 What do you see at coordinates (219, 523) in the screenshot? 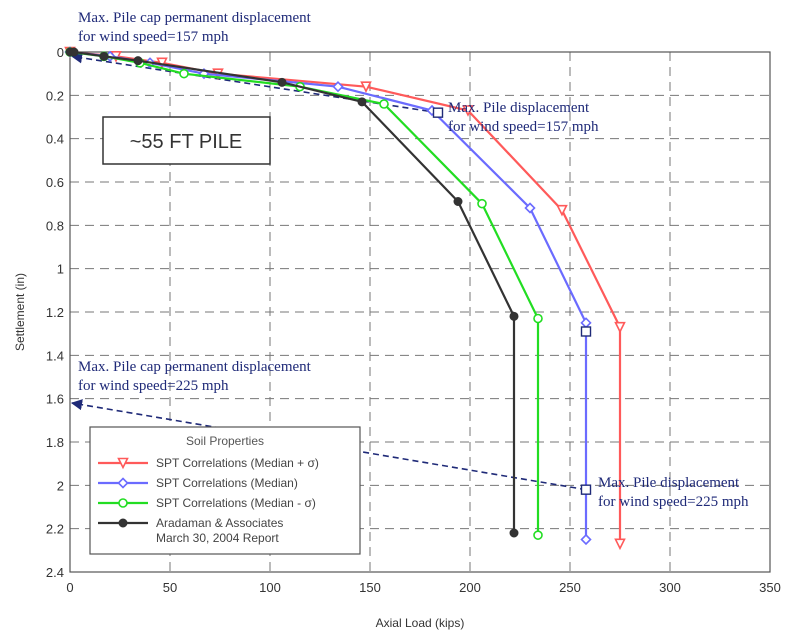
I see `legend-label: Aradaman & Associates` at bounding box center [219, 523].